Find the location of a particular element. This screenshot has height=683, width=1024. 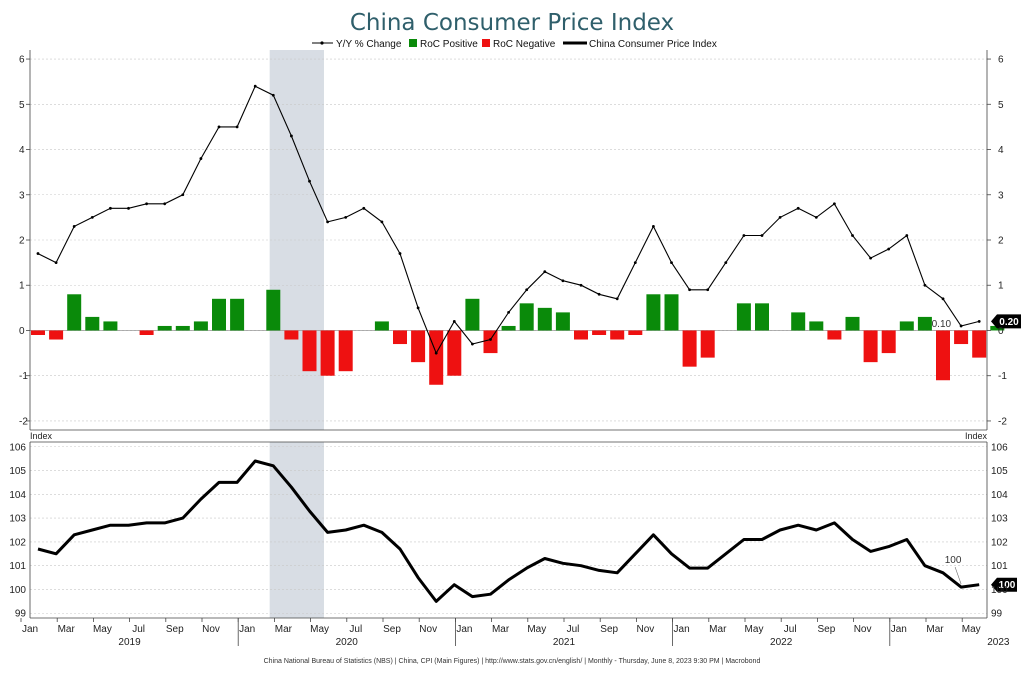

bottom-right-tick-label: 102 is located at coordinates (999, 542).